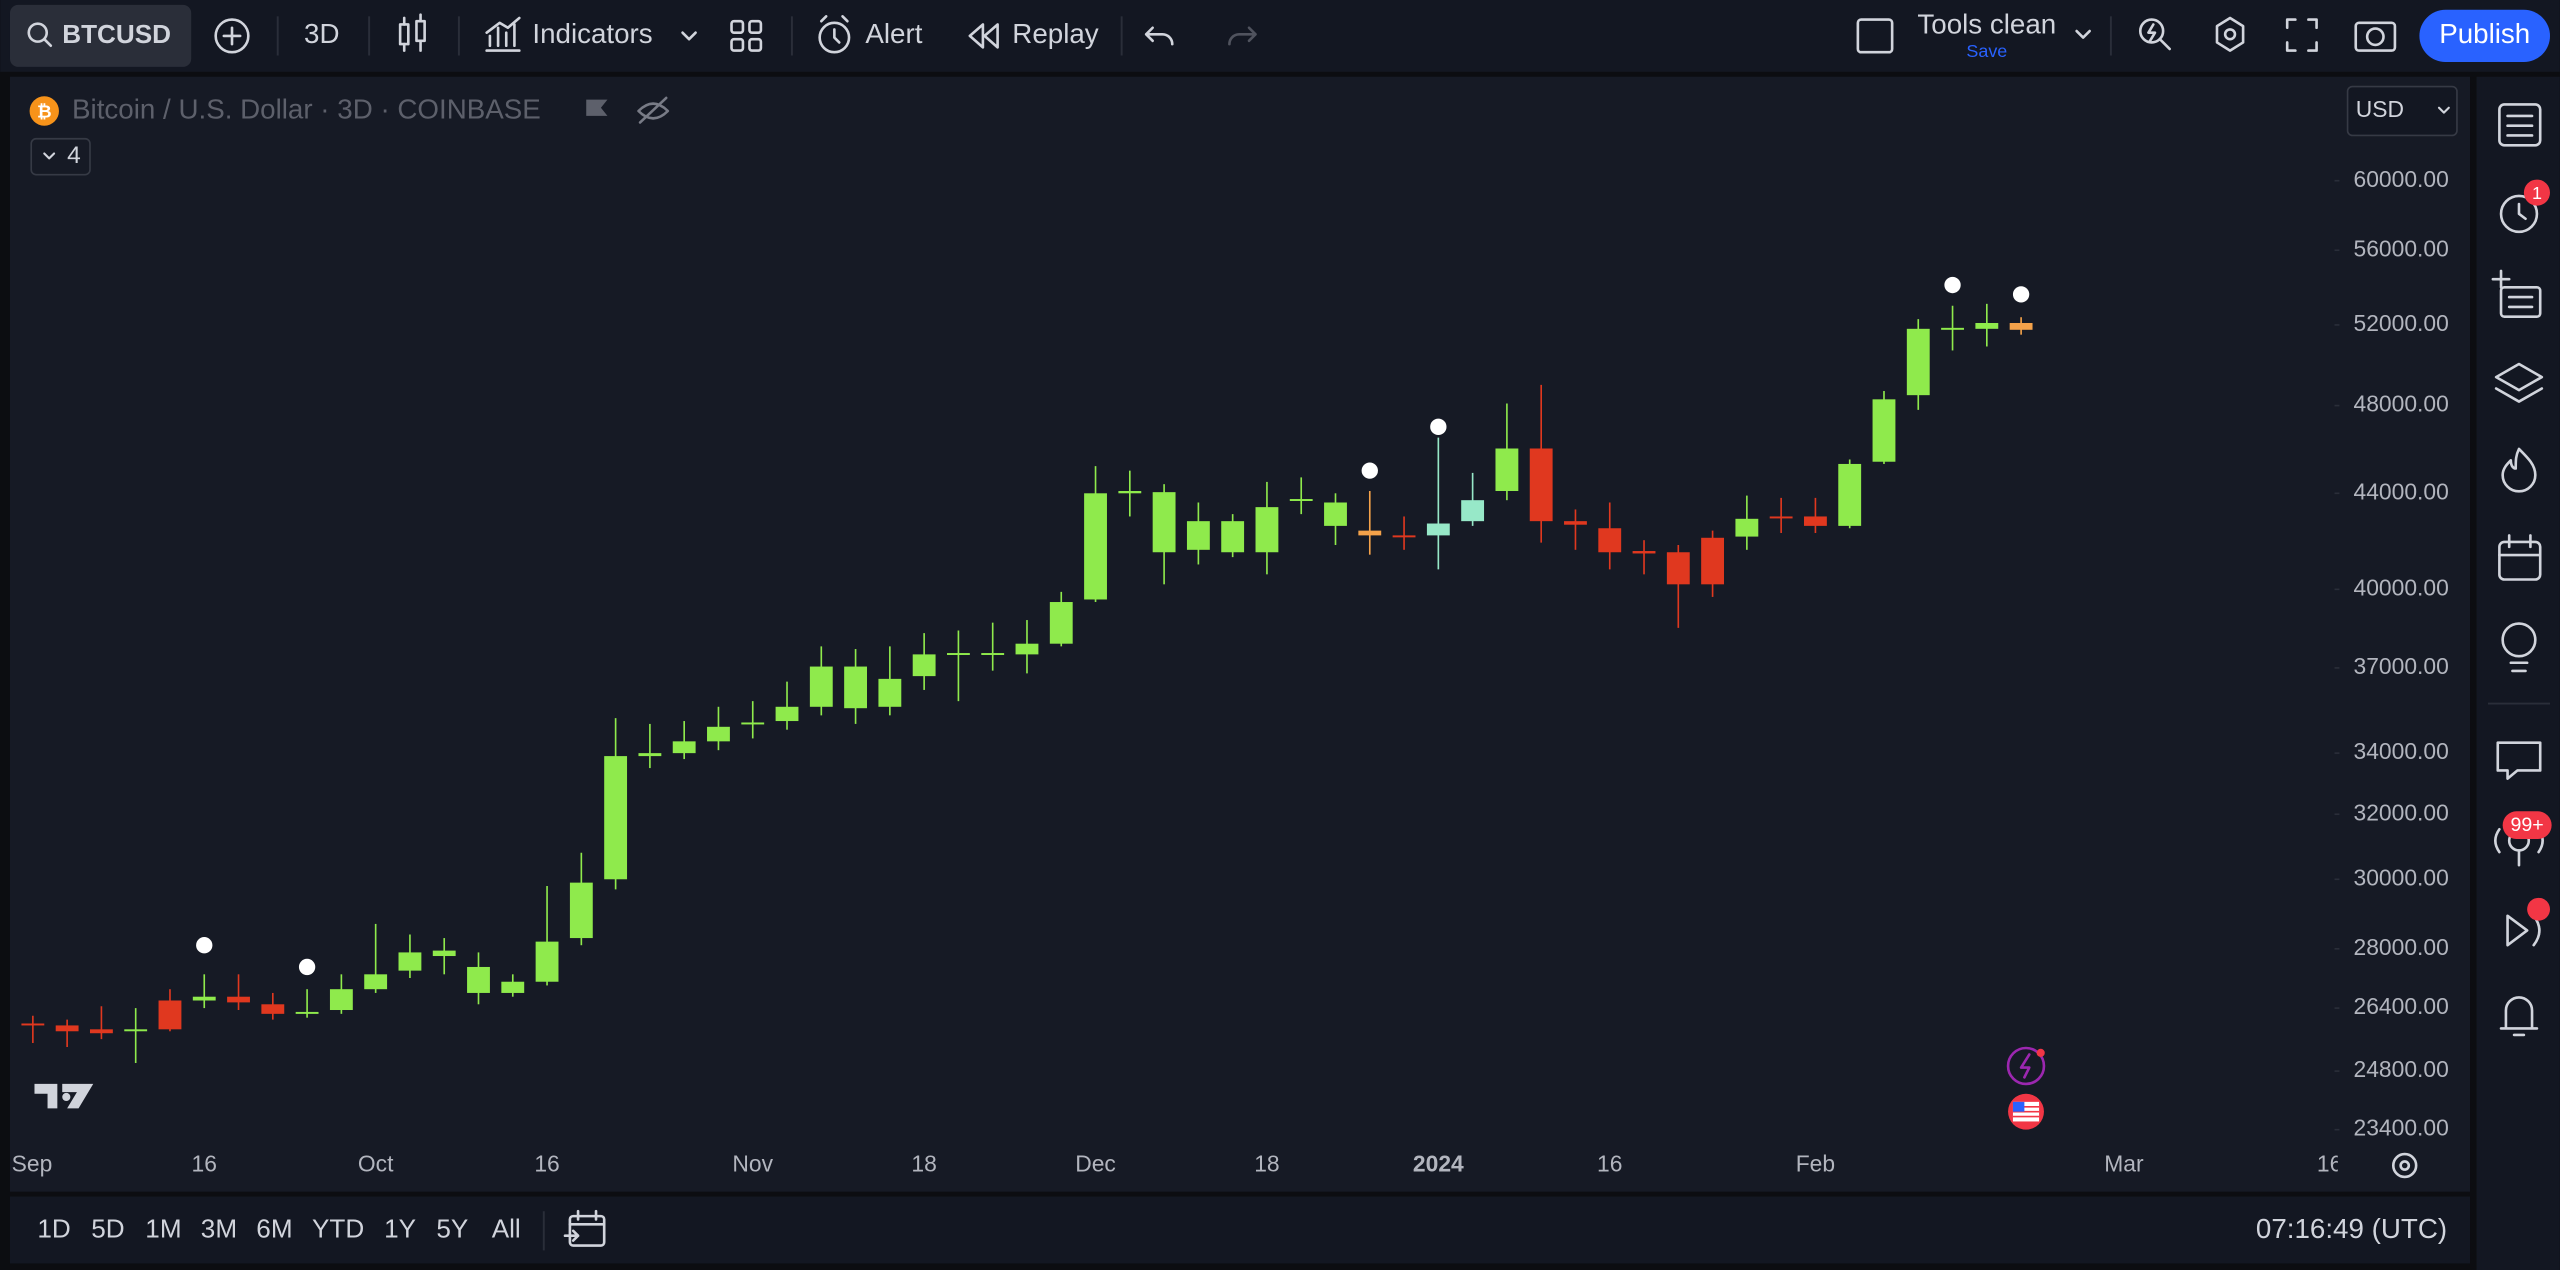  I want to click on alerts-badge: 1, so click(2537, 193).